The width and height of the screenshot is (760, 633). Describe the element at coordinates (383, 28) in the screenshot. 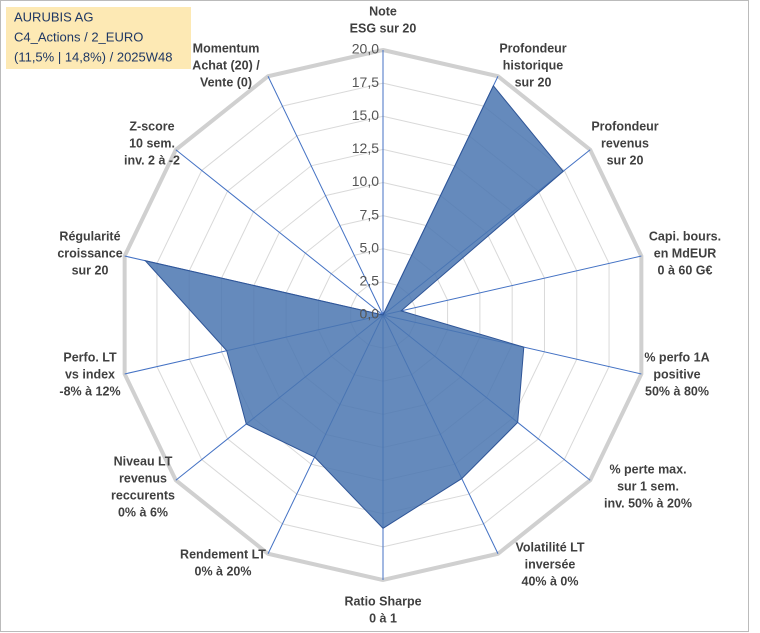

I see `category-label: ESG sur 20` at that location.